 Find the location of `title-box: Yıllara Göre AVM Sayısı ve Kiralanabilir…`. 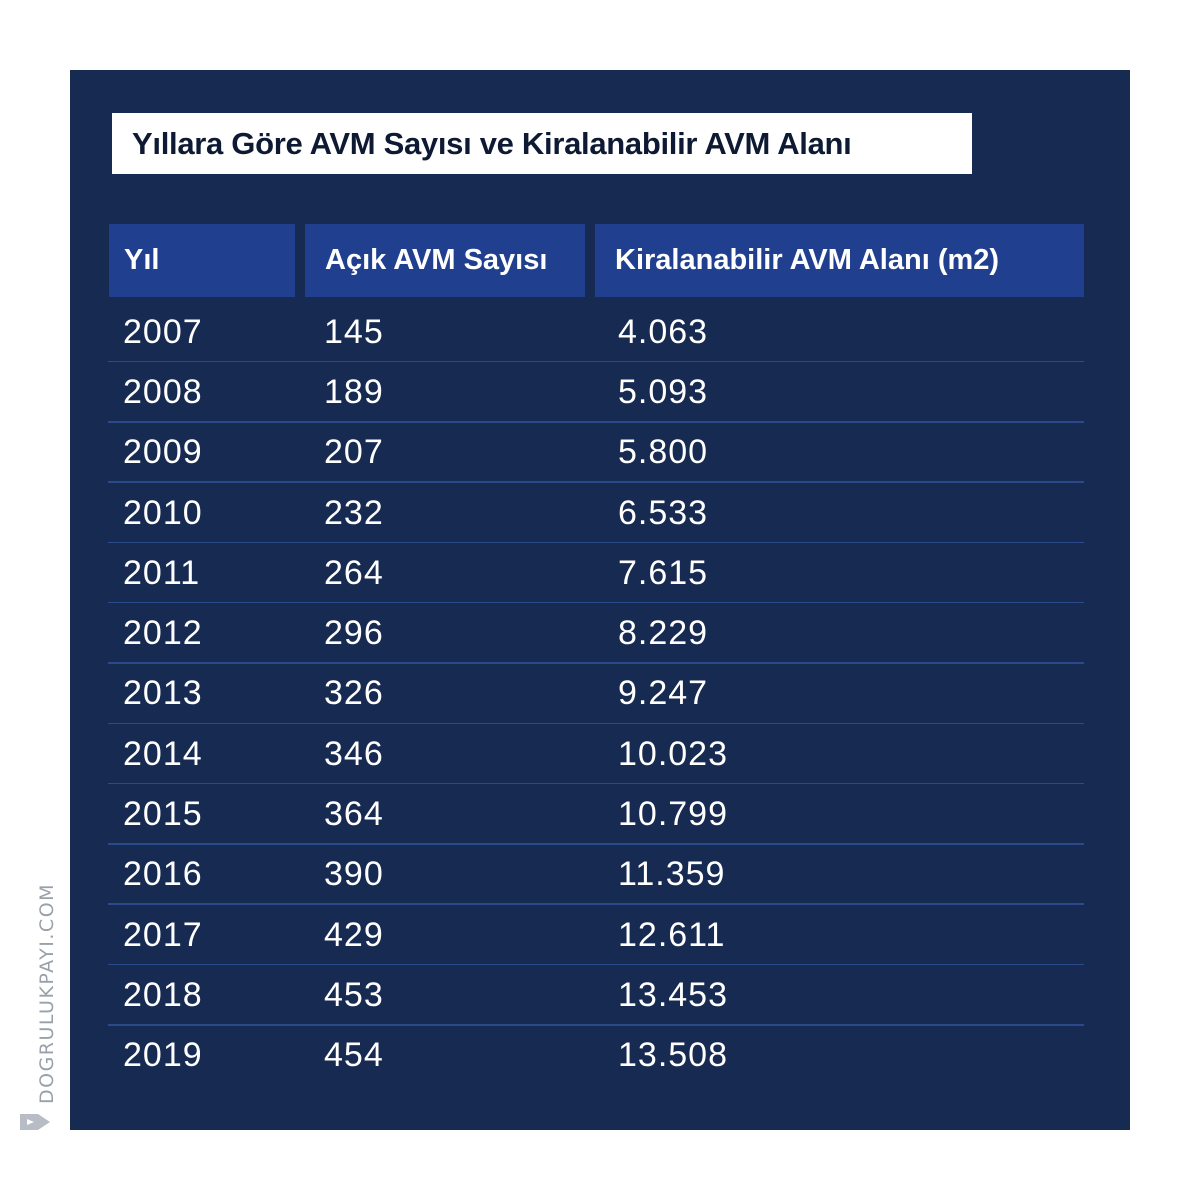

title-box: Yıllara Göre AVM Sayısı ve Kiralanabilir… is located at coordinates (542, 143).